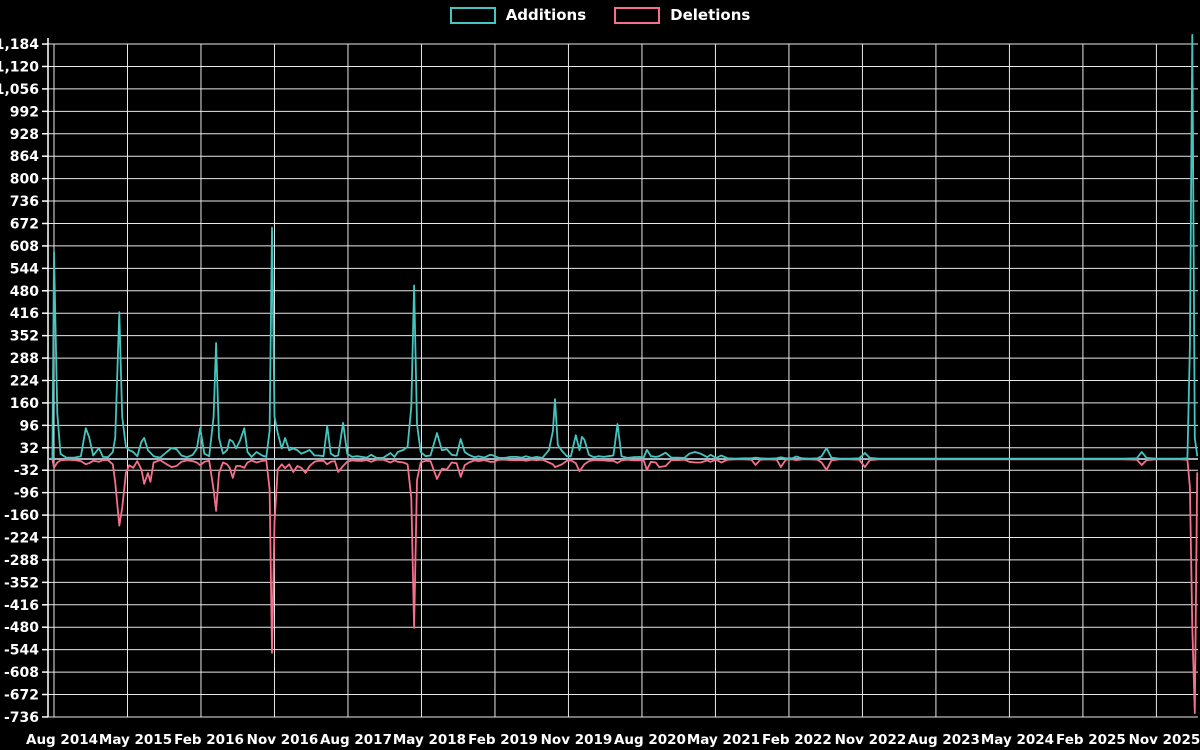 This screenshot has width=1200, height=750. Describe the element at coordinates (283, 740) in the screenshot. I see `svg-text: Nov 2016` at that location.